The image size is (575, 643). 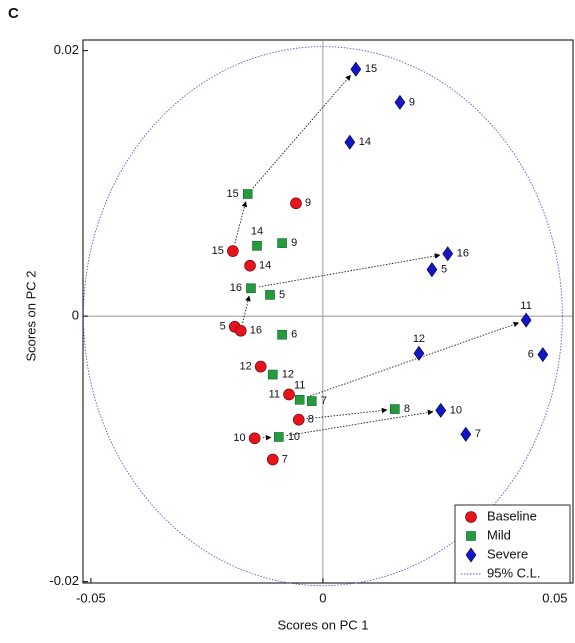 What do you see at coordinates (66, 49) in the screenshot?
I see `y-tick-label: 0.02` at bounding box center [66, 49].